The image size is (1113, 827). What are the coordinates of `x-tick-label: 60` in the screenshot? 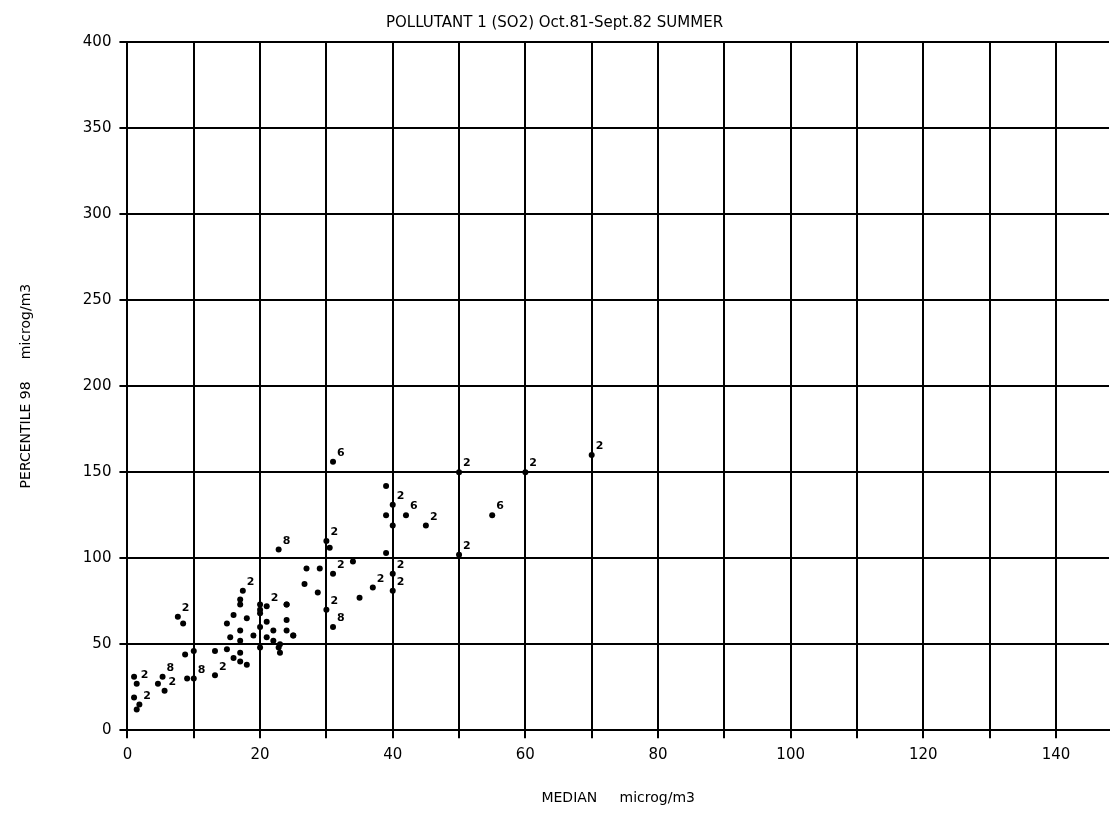 It's located at (525, 754).